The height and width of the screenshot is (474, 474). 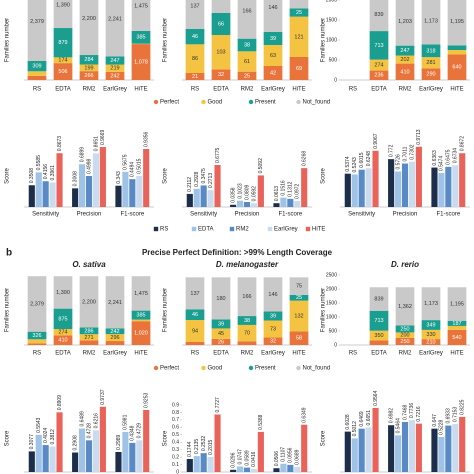 What do you see at coordinates (419, 137) in the screenshot?
I see `value-label: 0.9713` at bounding box center [419, 137].